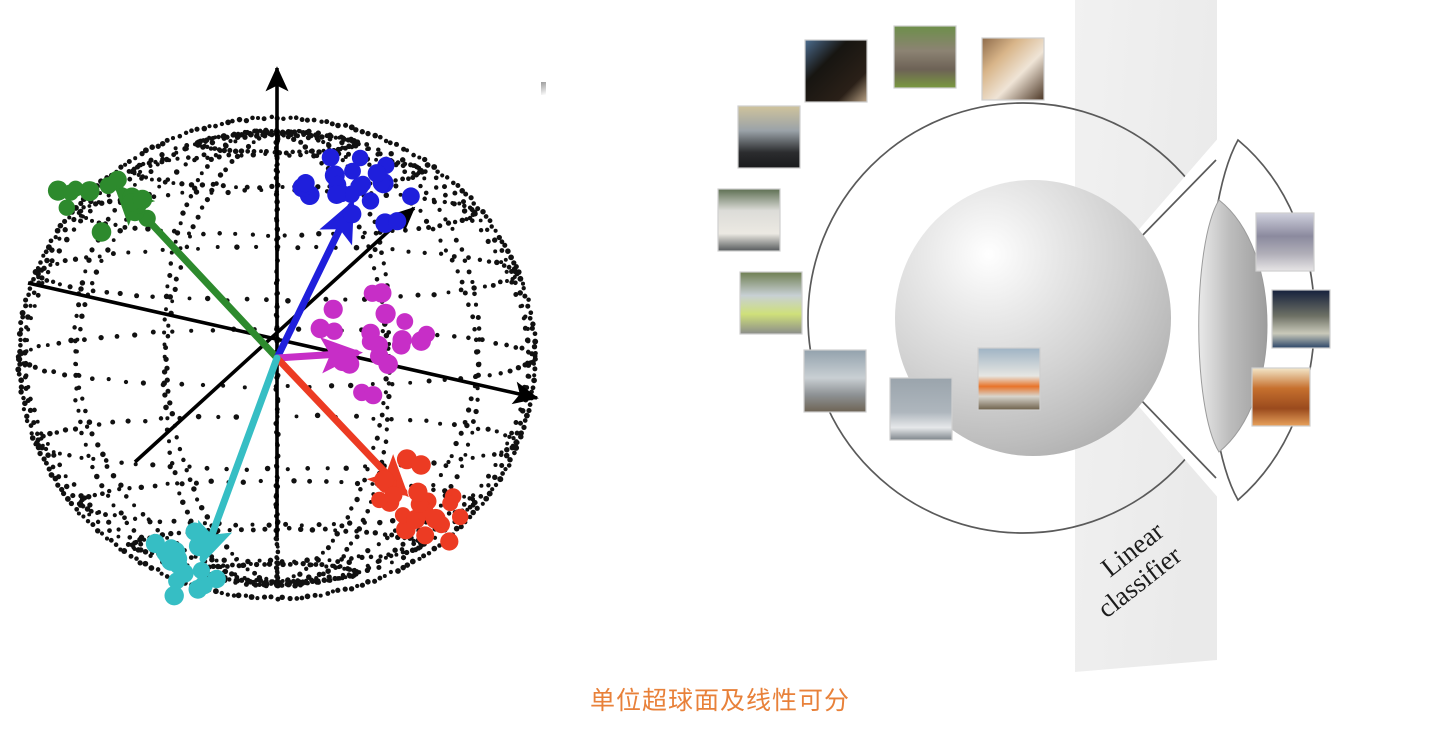  I want to click on class-mean-arrow, so click(341, 426).